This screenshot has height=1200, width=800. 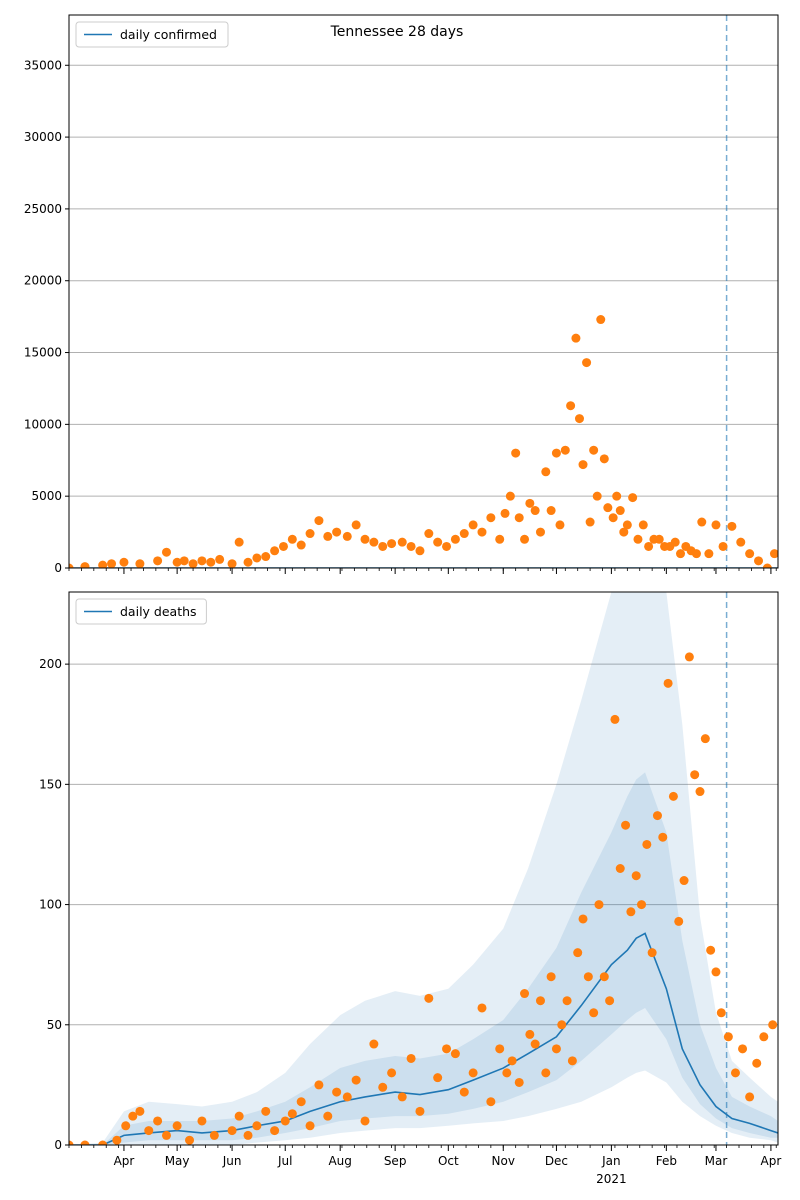 I want to click on chart-title: Tennessee 28 days, so click(x=397, y=32).